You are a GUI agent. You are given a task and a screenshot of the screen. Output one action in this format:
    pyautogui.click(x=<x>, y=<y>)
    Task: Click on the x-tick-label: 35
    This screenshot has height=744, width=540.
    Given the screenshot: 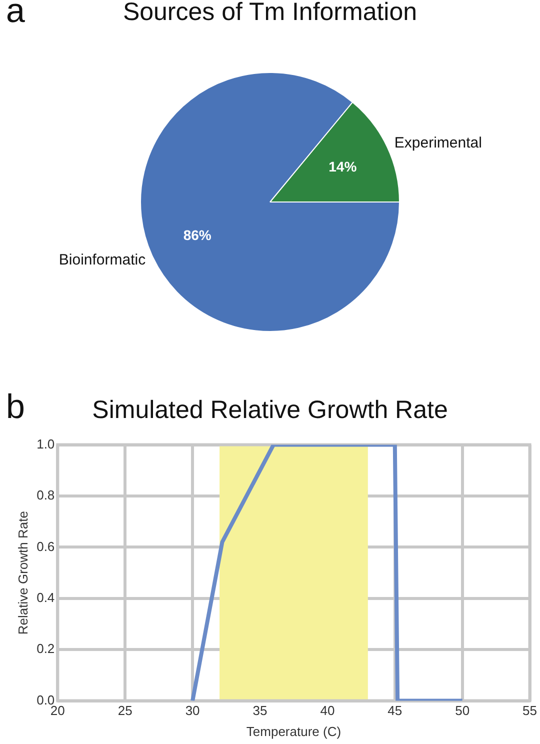 What is the action you would take?
    pyautogui.click(x=260, y=710)
    